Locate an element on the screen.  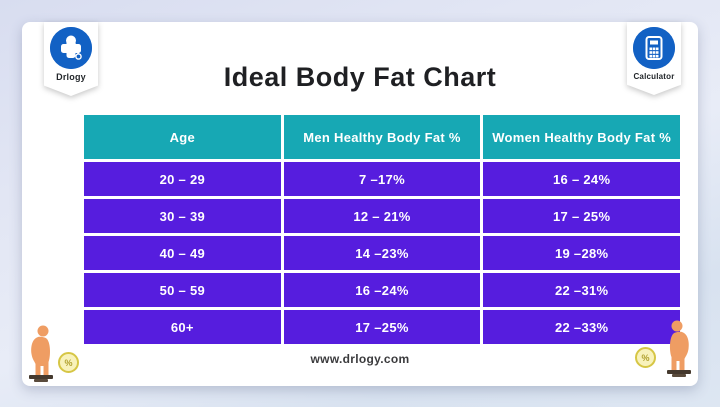
table-cell: 60+ is located at coordinates (182, 327).